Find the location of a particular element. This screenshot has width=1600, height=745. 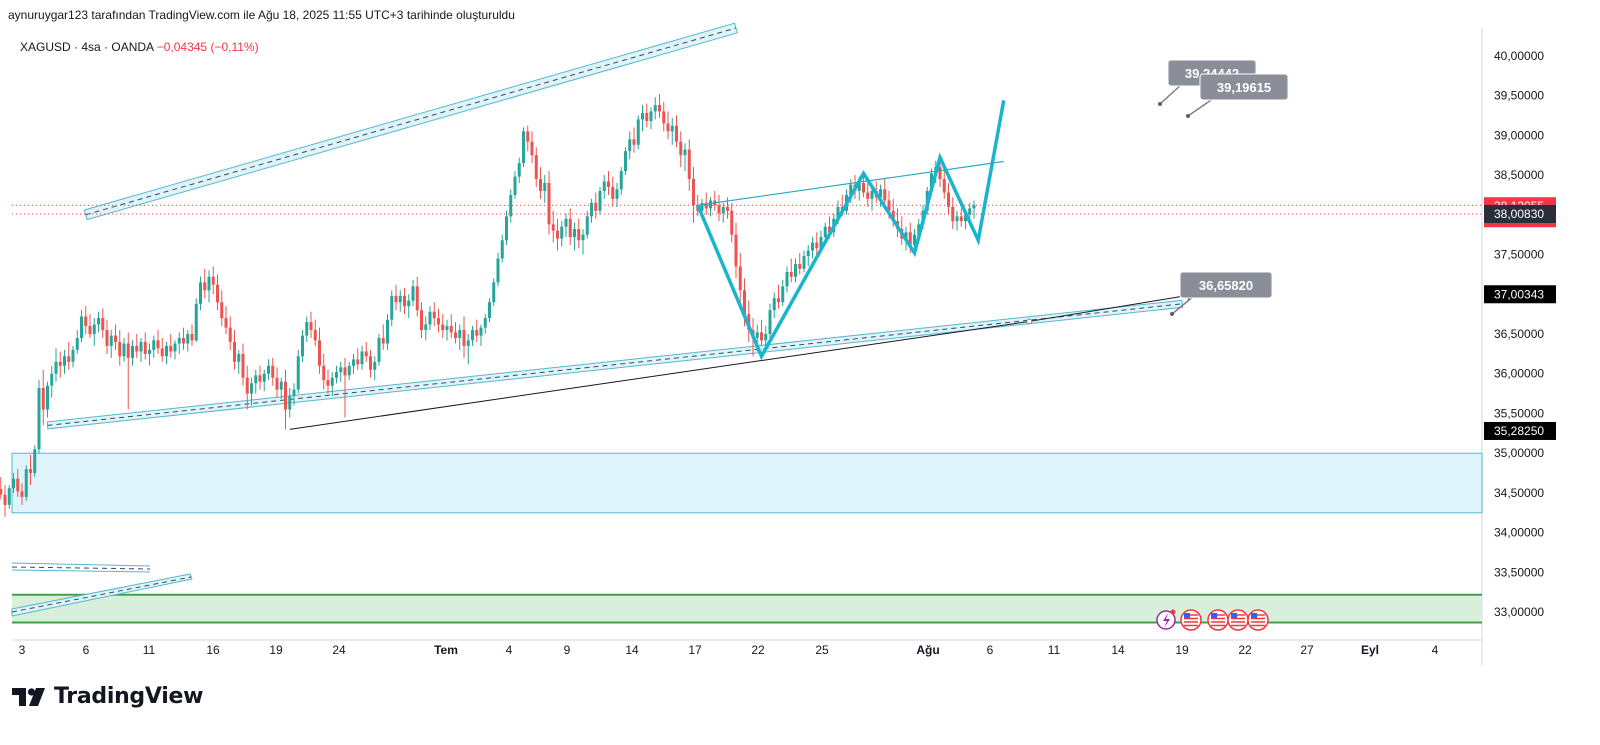

symbol-name: XAGUSD · 4sa · OANDA is located at coordinates (87, 47).